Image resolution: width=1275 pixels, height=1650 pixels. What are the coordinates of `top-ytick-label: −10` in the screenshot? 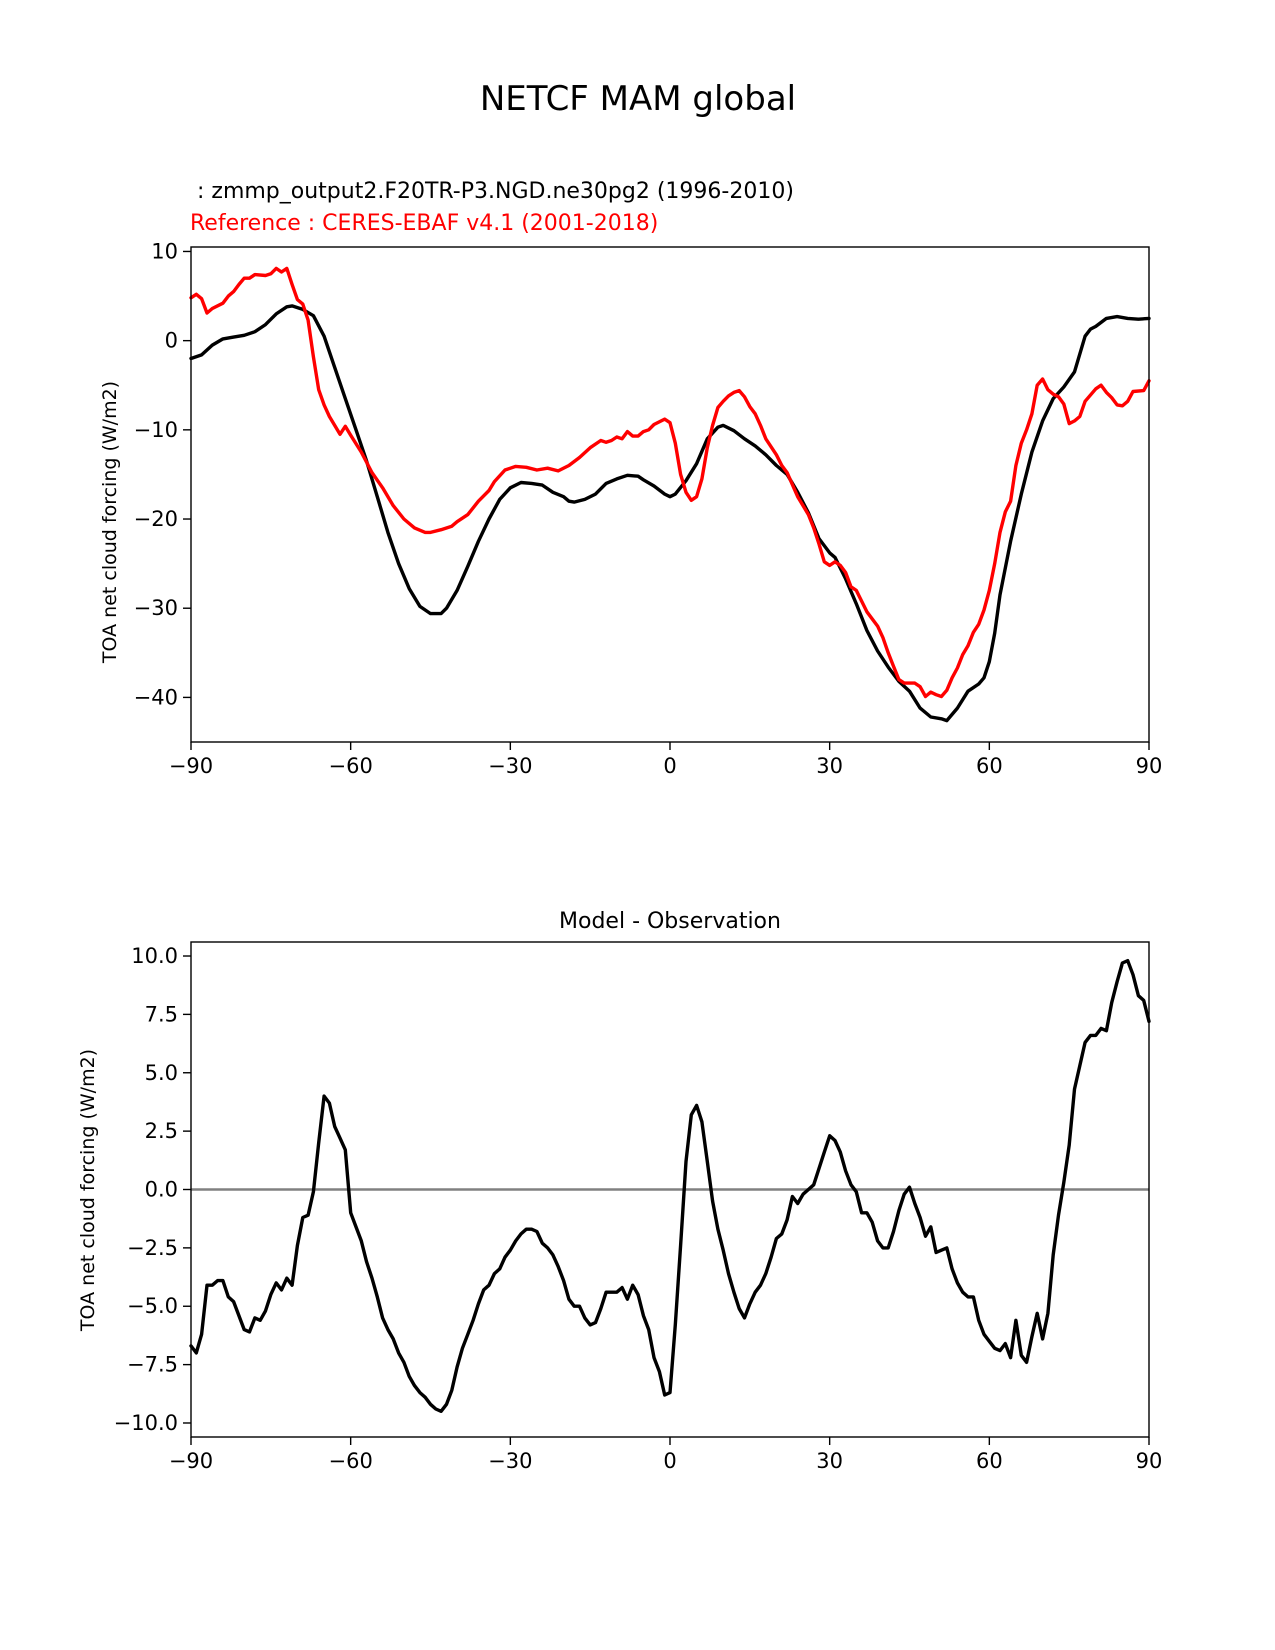 It's located at (156, 430).